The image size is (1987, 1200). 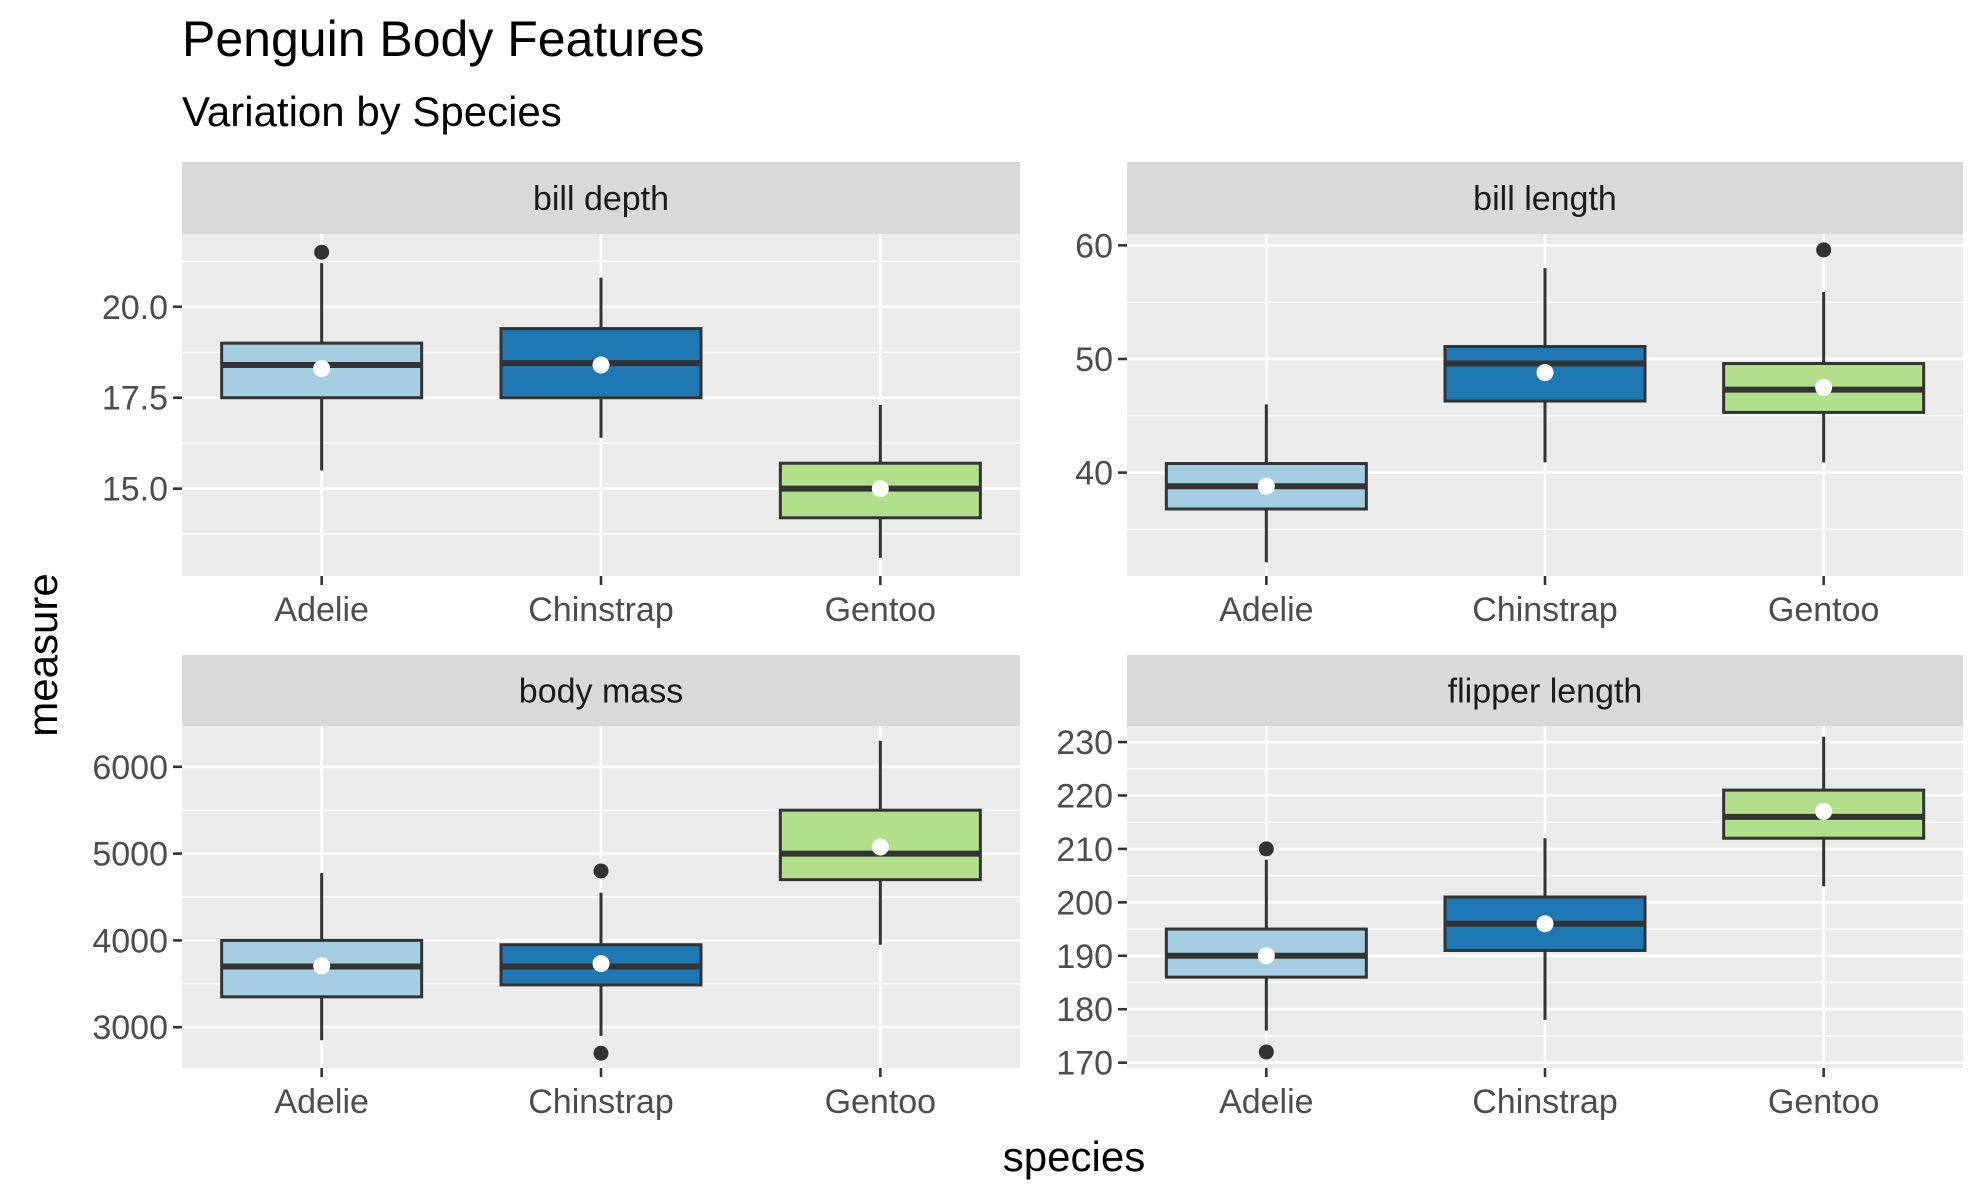 I want to click on y-tick-label: 230, so click(x=1084, y=743).